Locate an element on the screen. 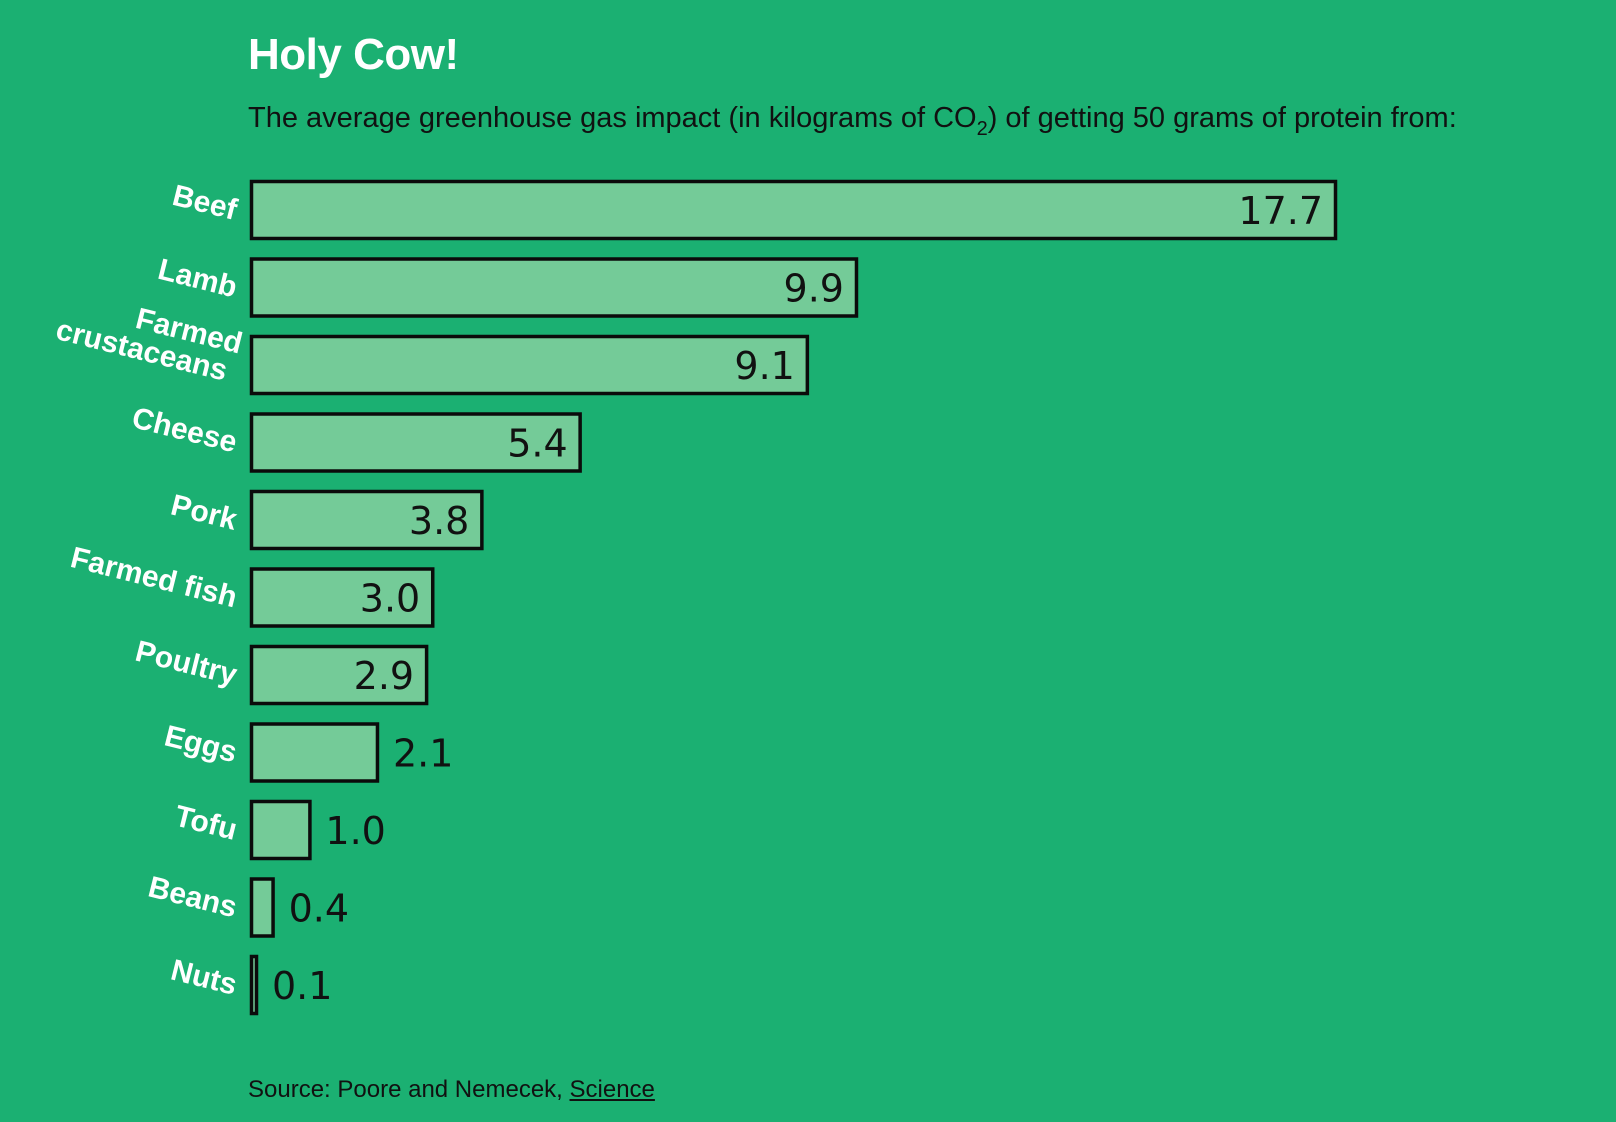 This screenshot has height=1122, width=1616. category-label-pork: Pork is located at coordinates (204, 513).